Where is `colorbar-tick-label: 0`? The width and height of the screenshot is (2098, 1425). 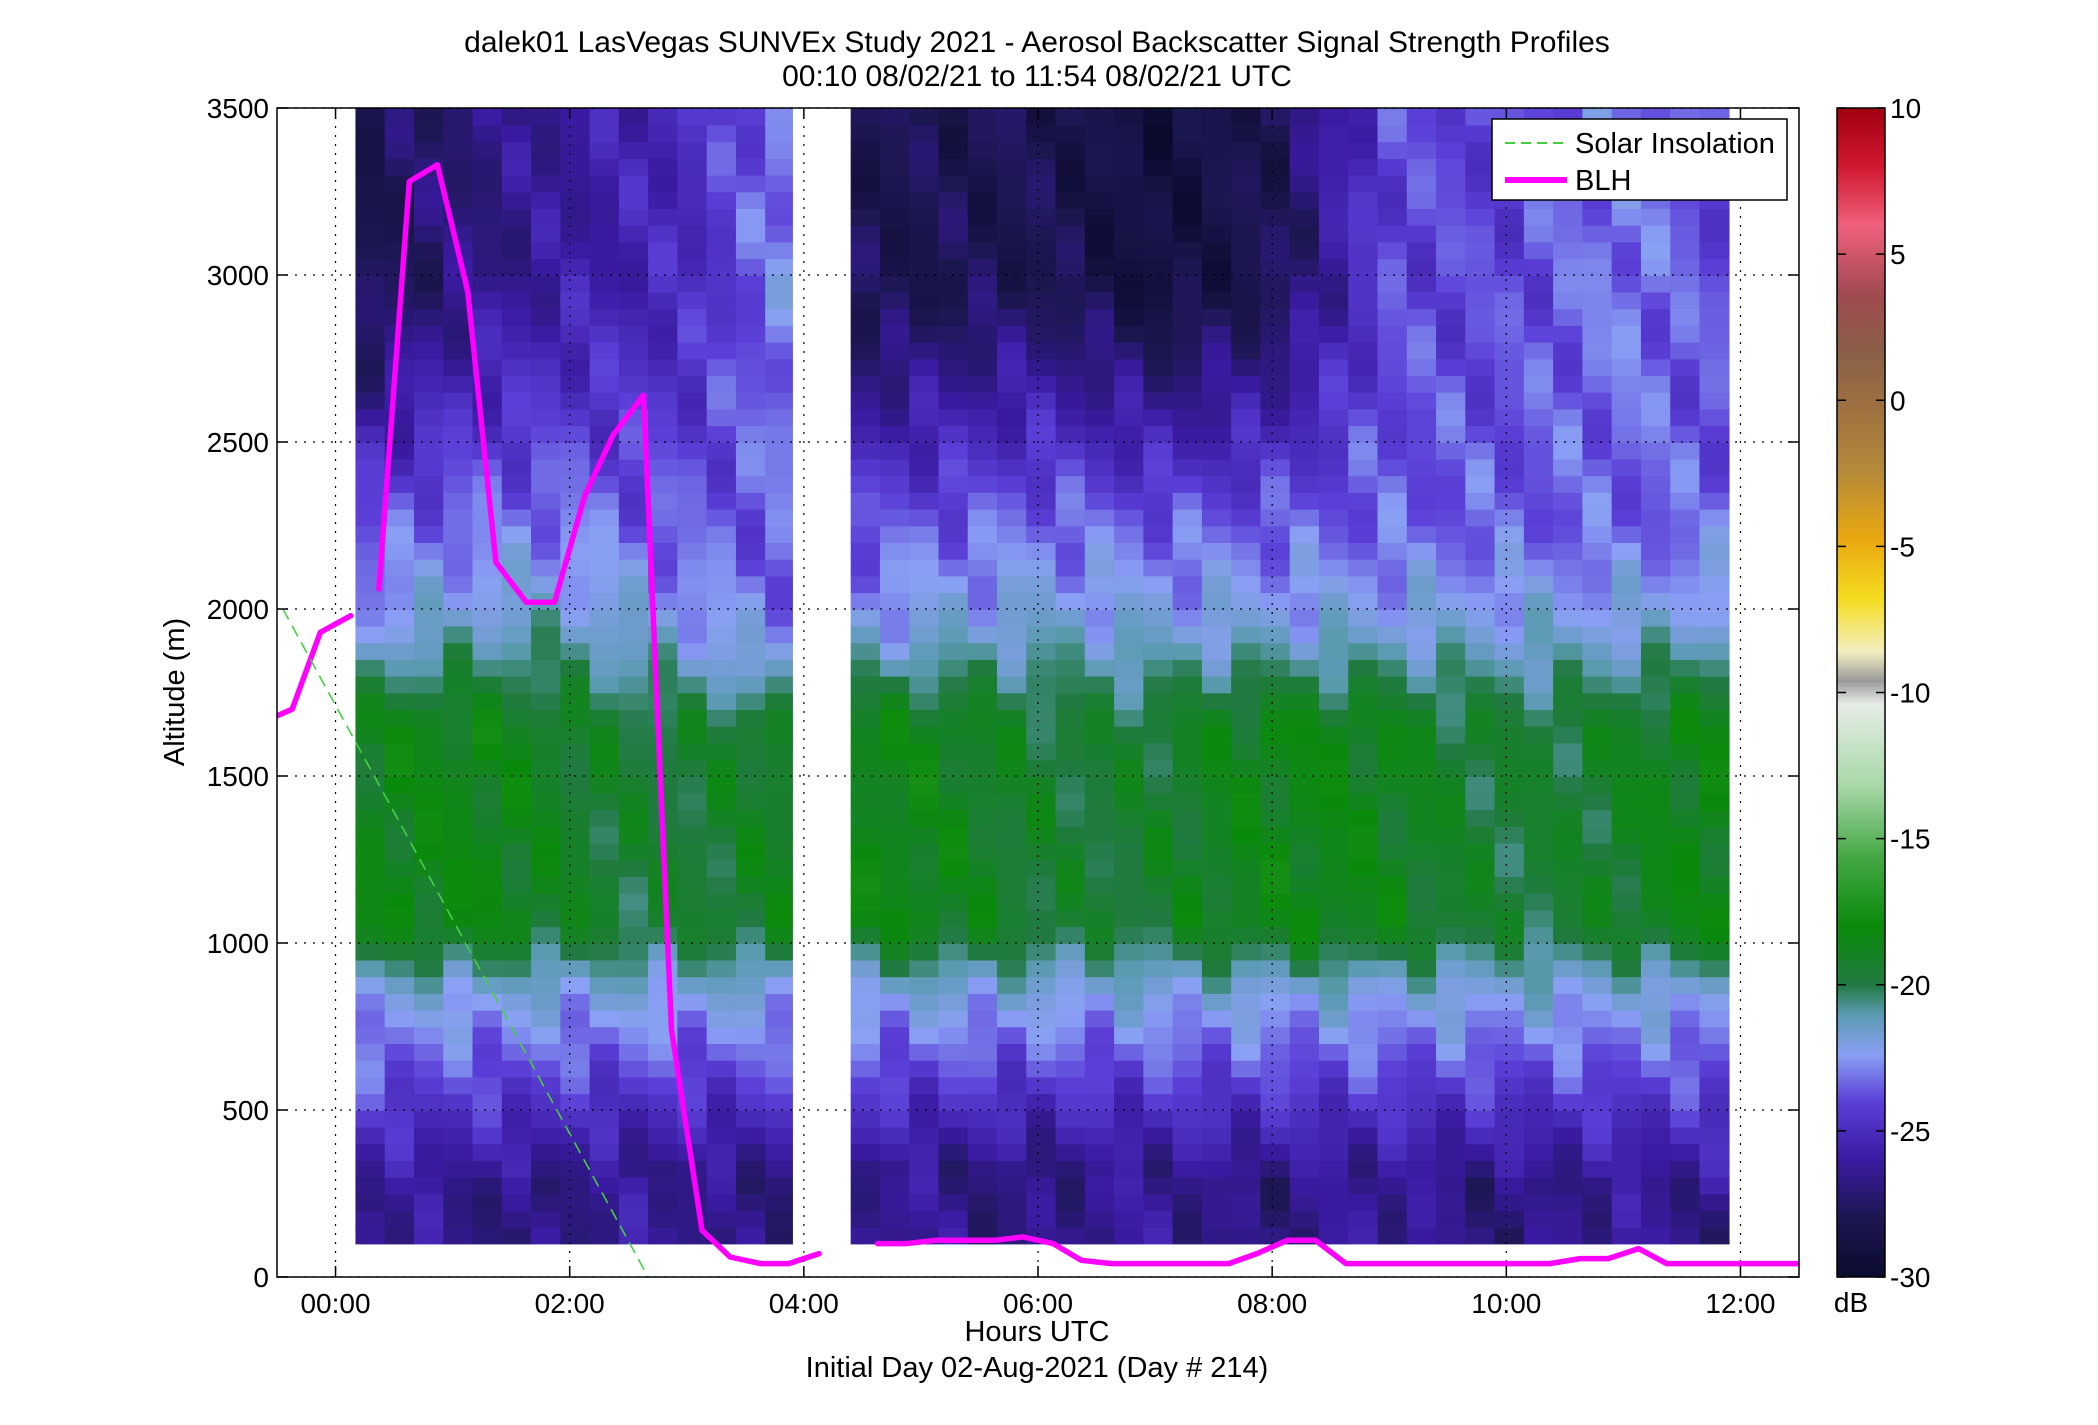 colorbar-tick-label: 0 is located at coordinates (1898, 400).